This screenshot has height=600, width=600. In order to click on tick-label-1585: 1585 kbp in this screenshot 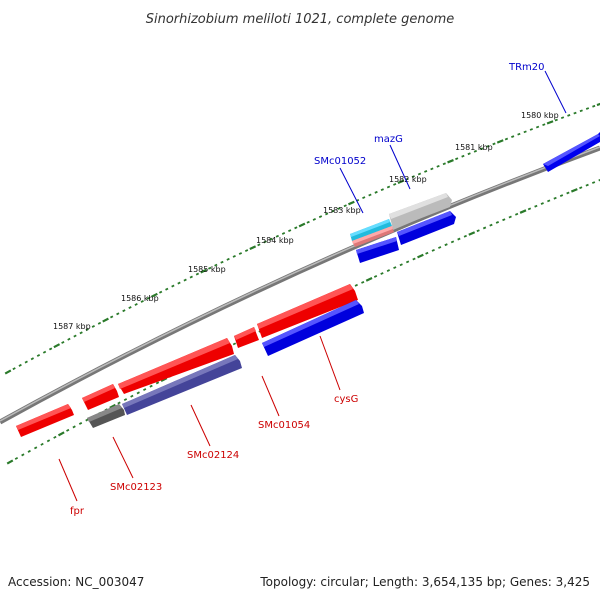, I will do `click(207, 269)`.